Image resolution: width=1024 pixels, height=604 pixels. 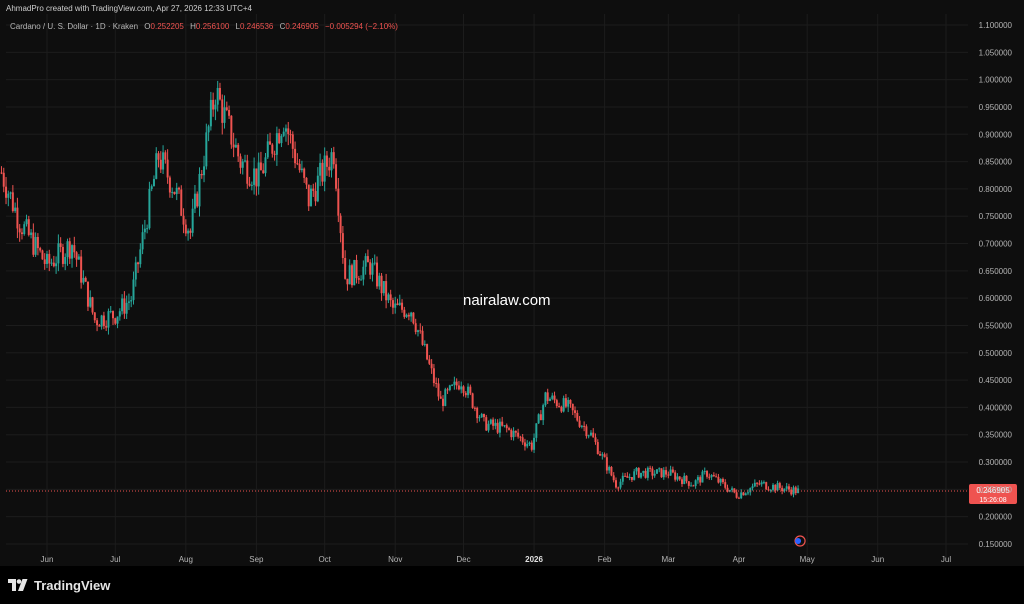 What do you see at coordinates (147, 26) in the screenshot?
I see `legend-open-label: O` at bounding box center [147, 26].